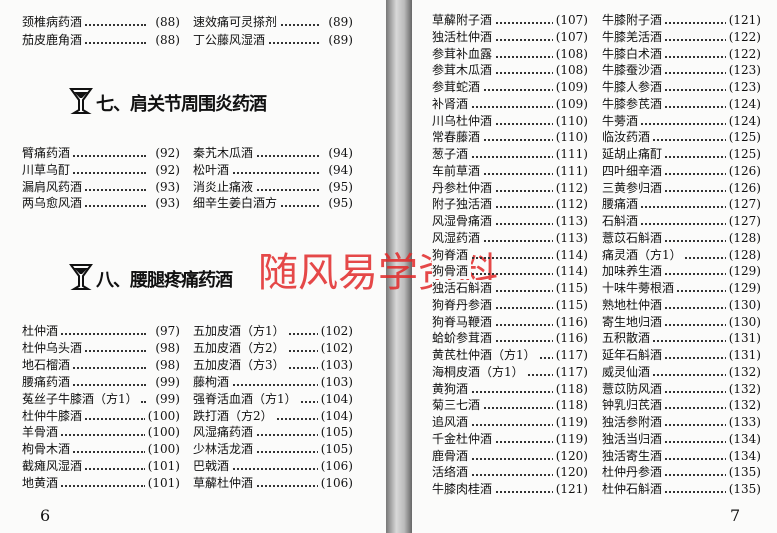 The image size is (777, 533). I want to click on entry-page: (134), so click(743, 455).